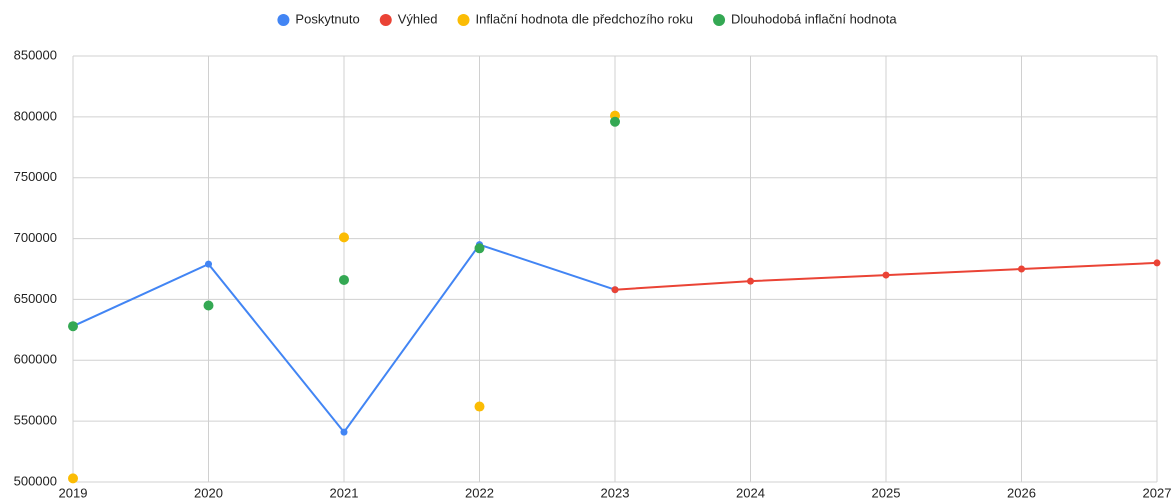  What do you see at coordinates (814, 18) in the screenshot?
I see `legend-label: Dlouhodobá inflační hodnota` at bounding box center [814, 18].